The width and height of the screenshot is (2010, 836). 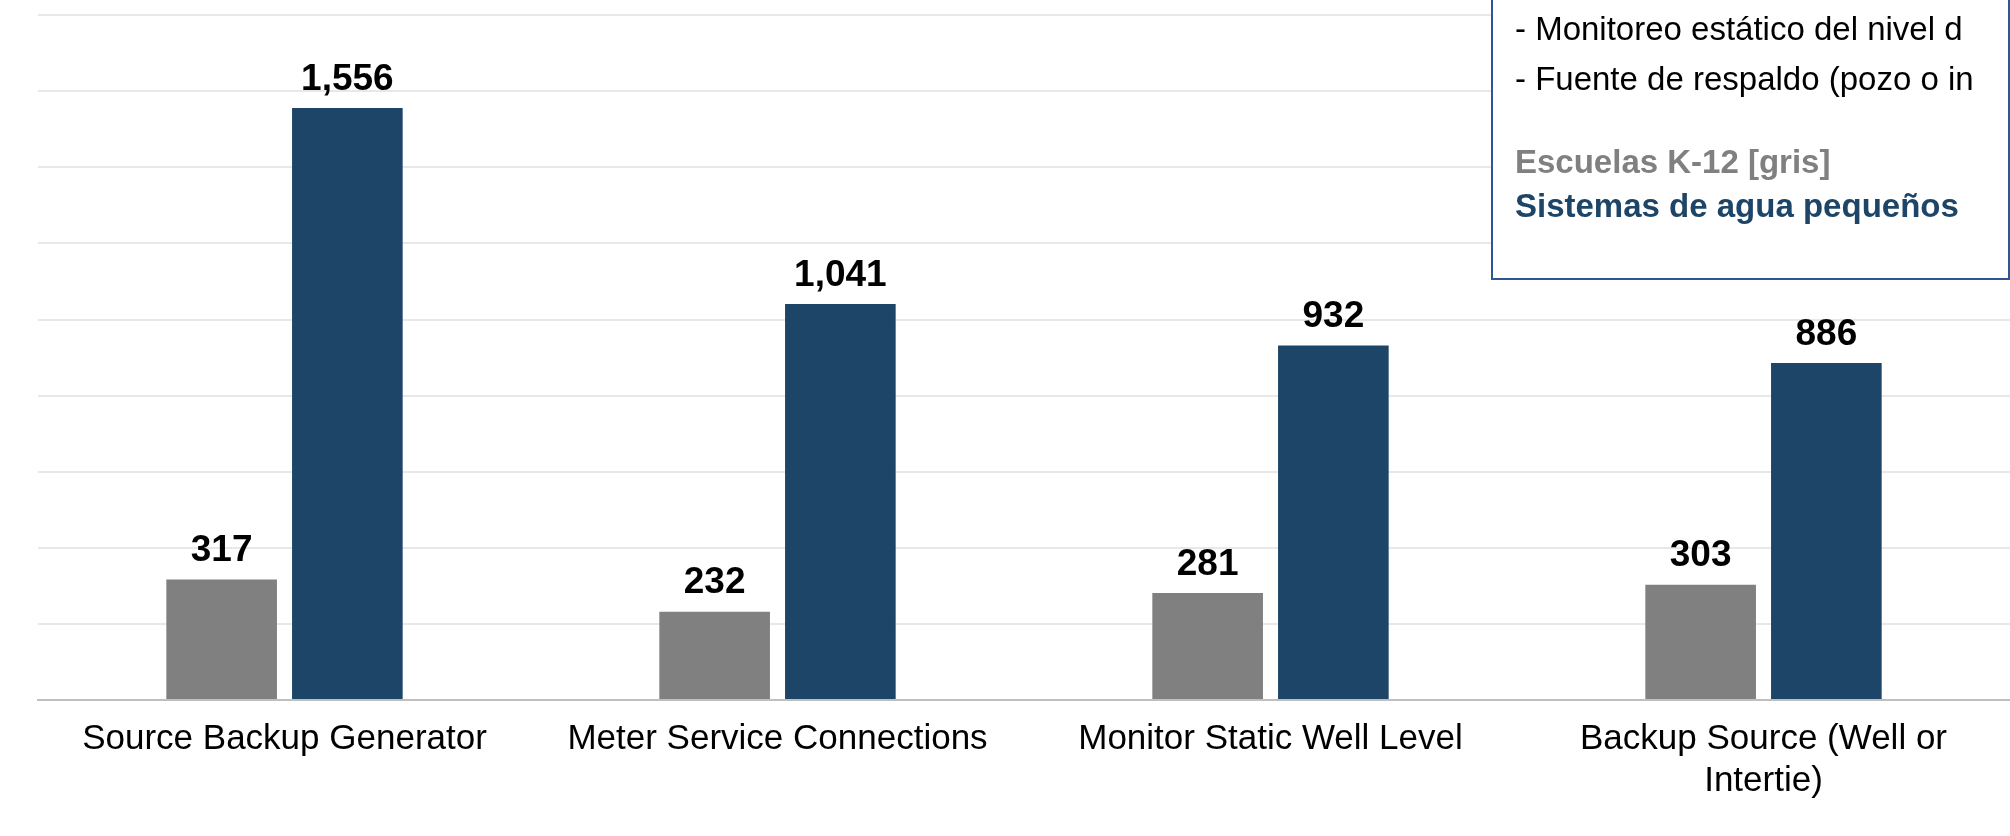 I want to click on x-tick-label: Meter Service Connections, so click(x=777, y=736).